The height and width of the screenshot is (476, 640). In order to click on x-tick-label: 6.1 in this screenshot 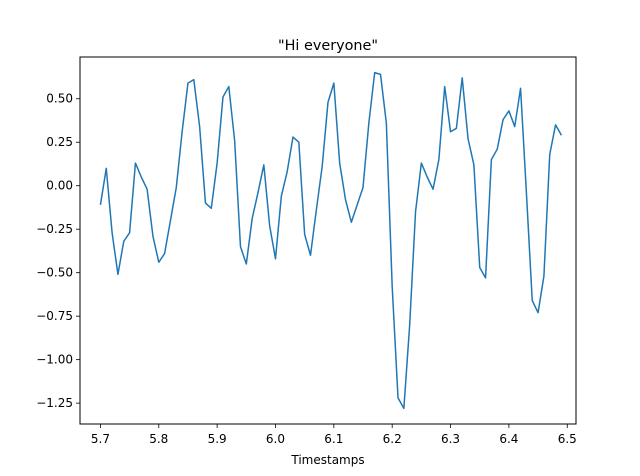, I will do `click(333, 439)`.